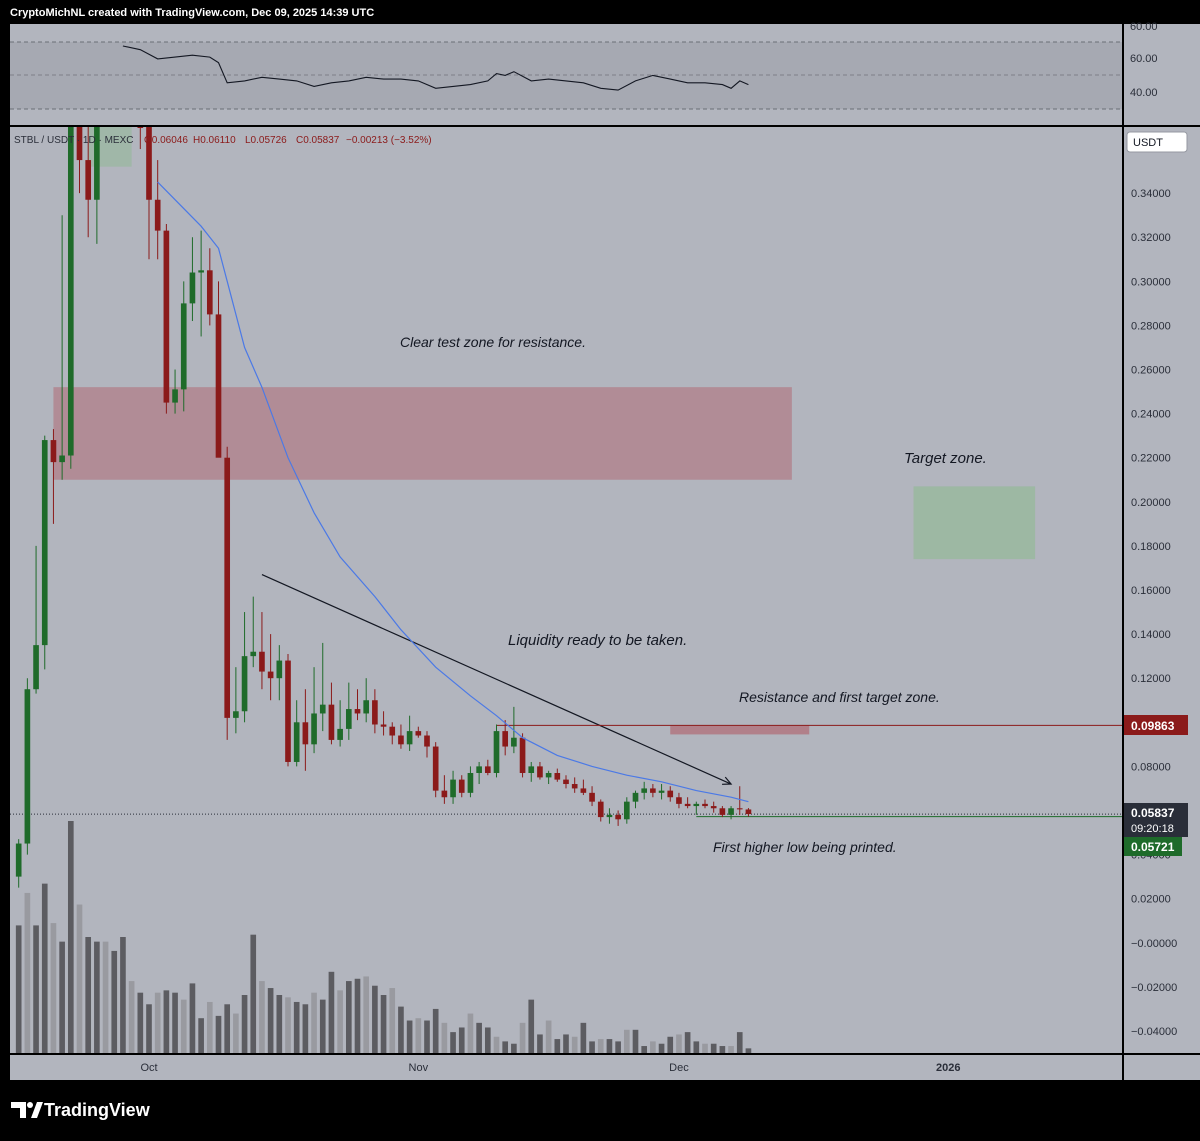 The height and width of the screenshot is (1141, 1200). What do you see at coordinates (1153, 847) in the screenshot?
I see `low-price-label: 0.05721` at bounding box center [1153, 847].